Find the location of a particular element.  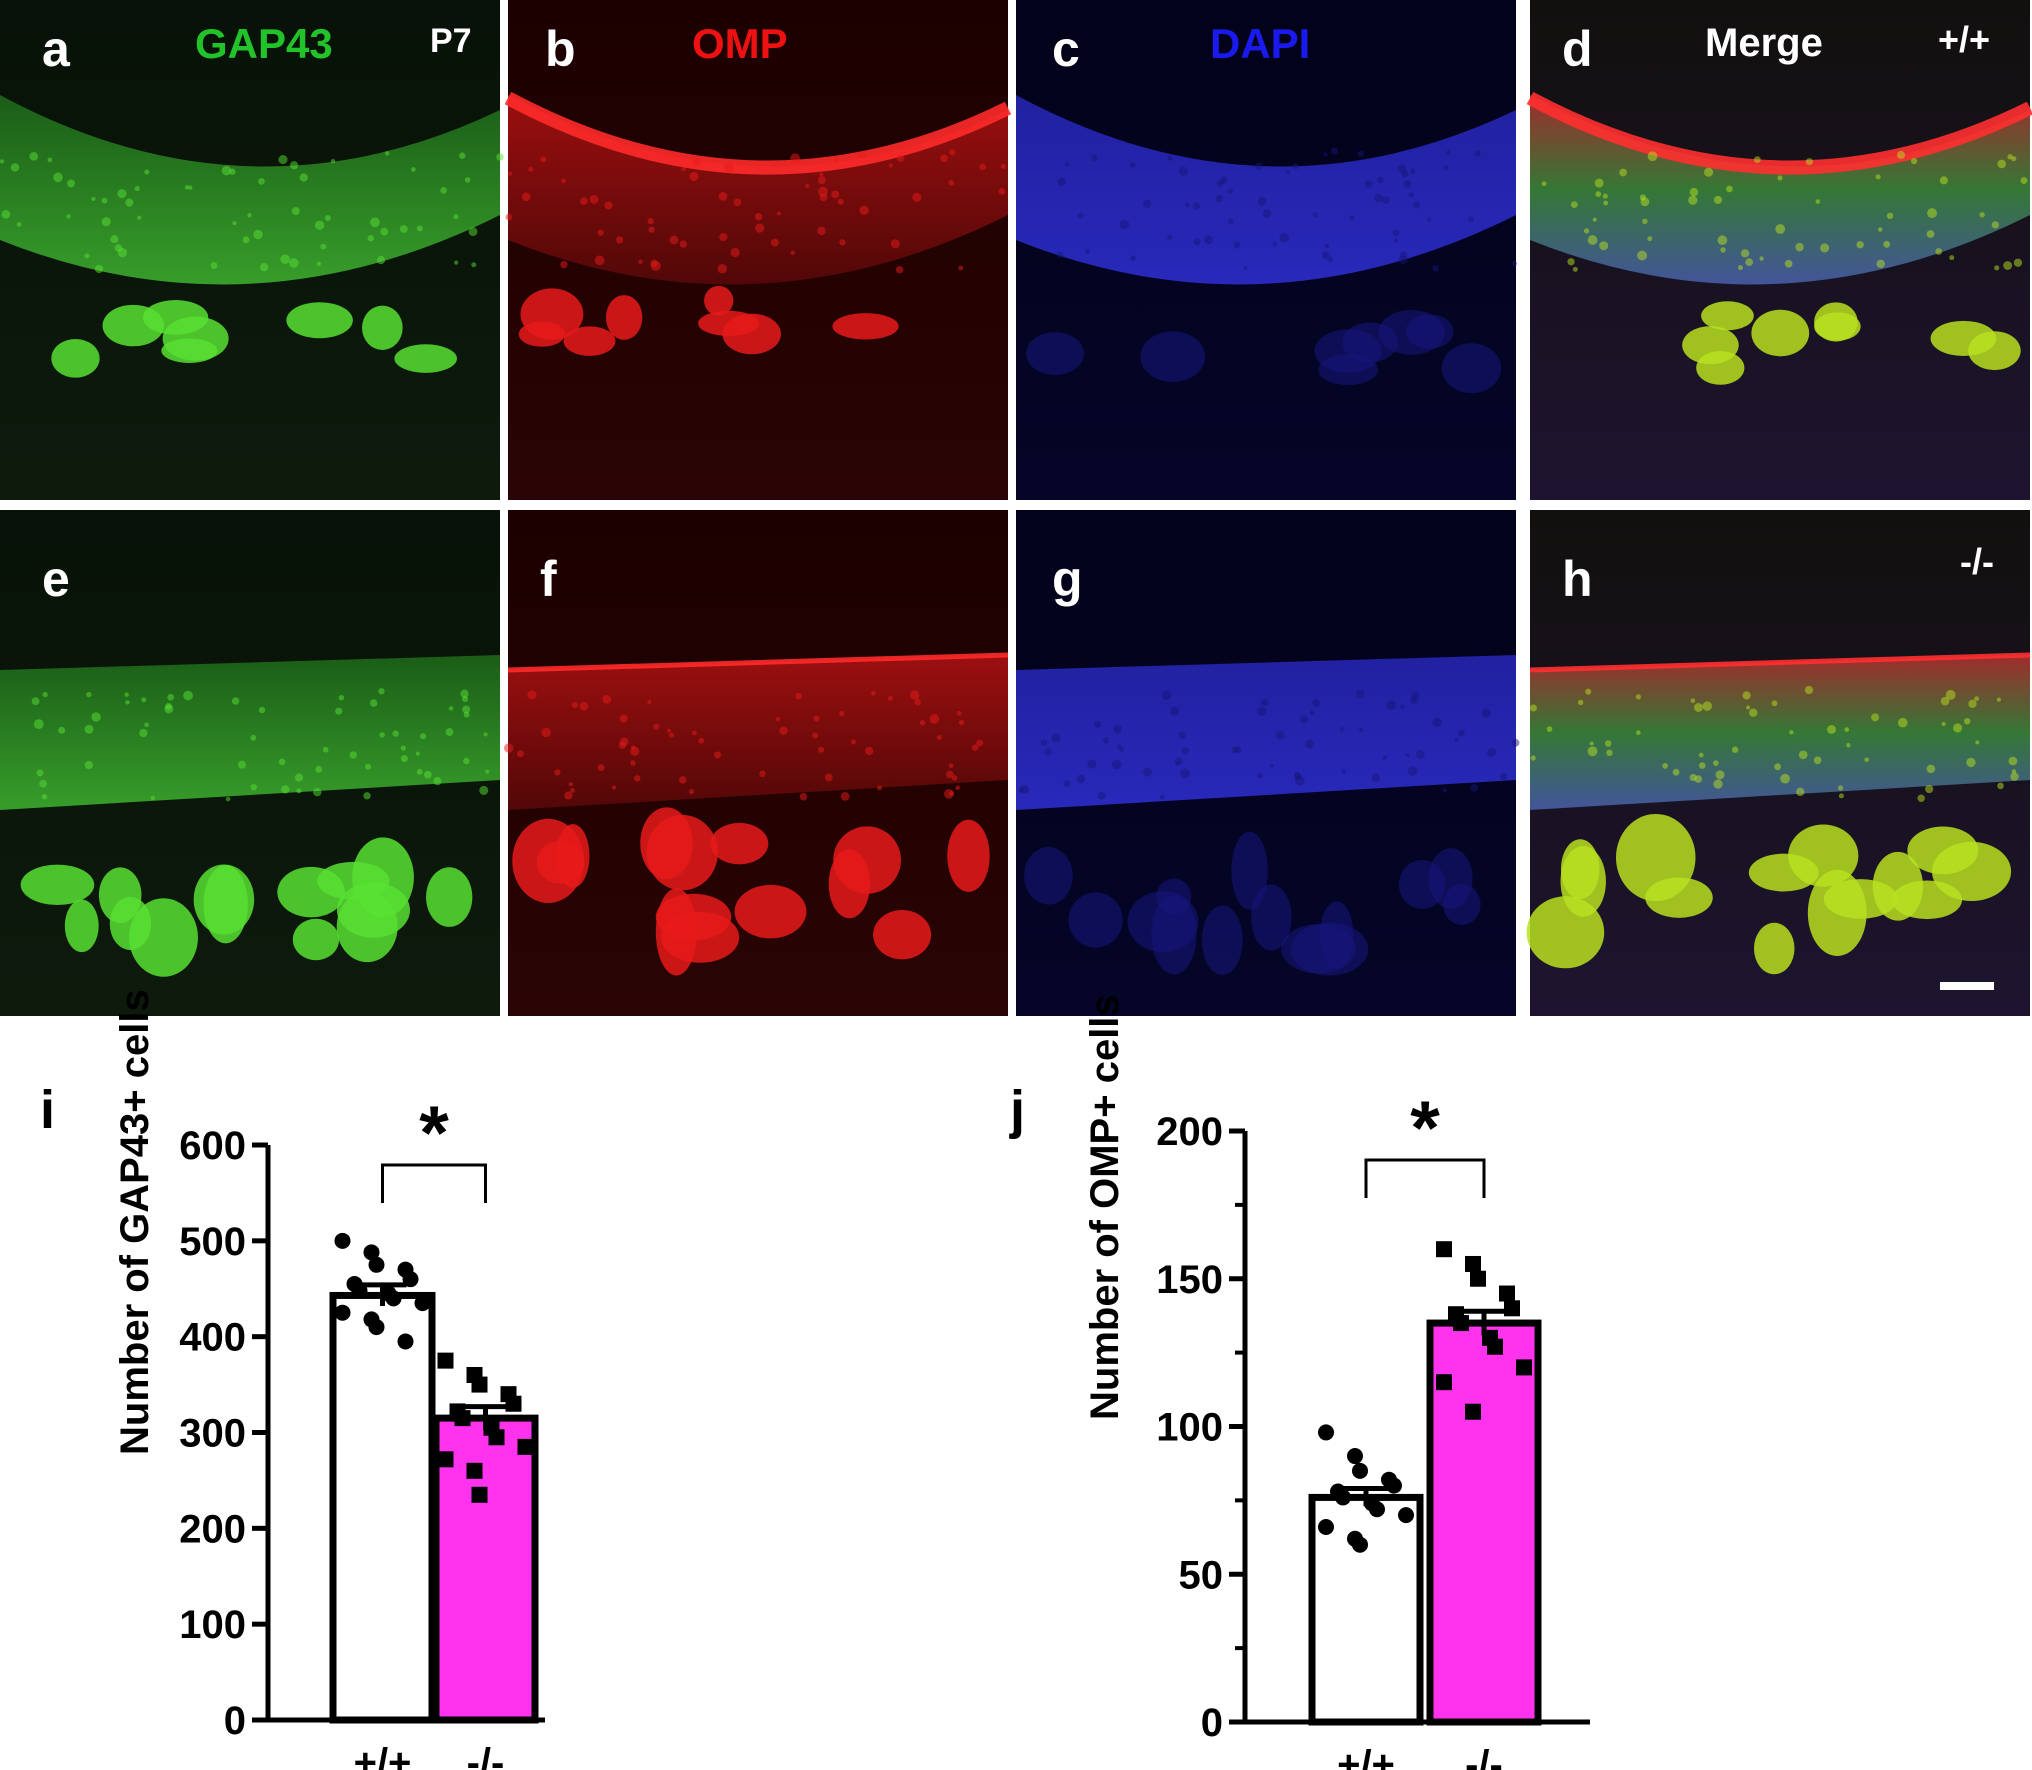

genotype-label-wildtype: +/+ is located at coordinates (1964, 39).